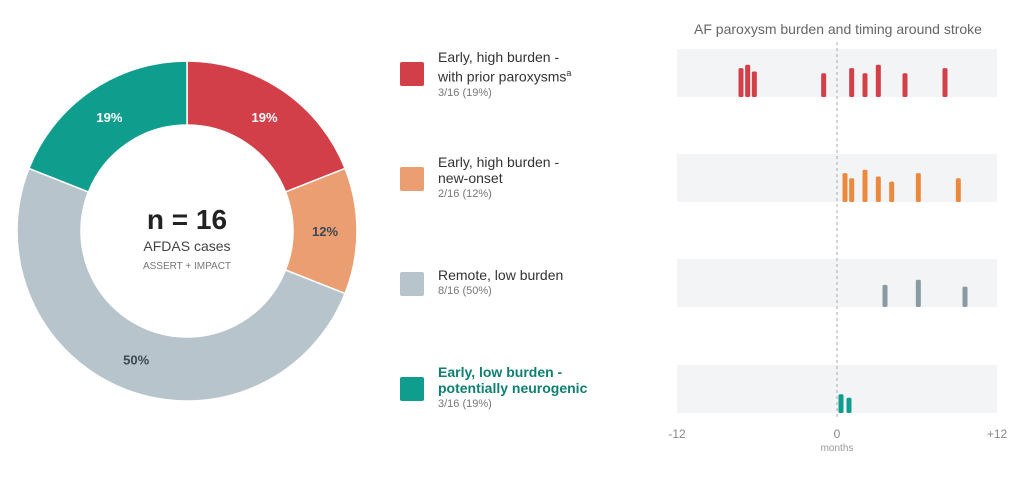  Describe the element at coordinates (470, 178) in the screenshot. I see `legend-line2: new-onset` at that location.